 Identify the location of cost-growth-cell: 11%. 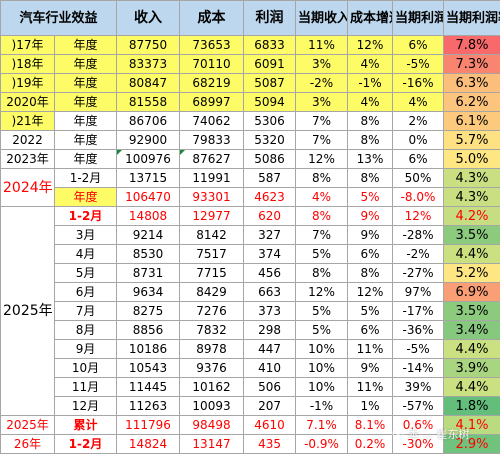
(370, 349).